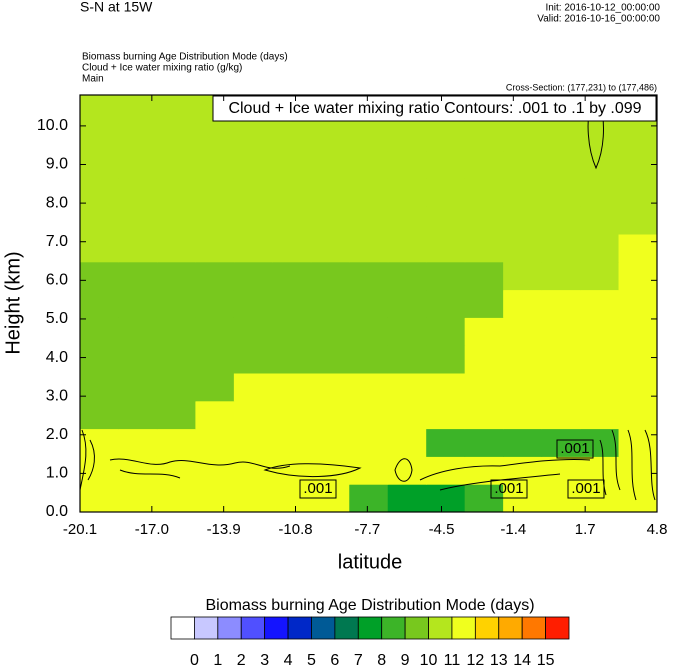 Image resolution: width=674 pixels, height=668 pixels. I want to click on contour-line, so click(403, 470).